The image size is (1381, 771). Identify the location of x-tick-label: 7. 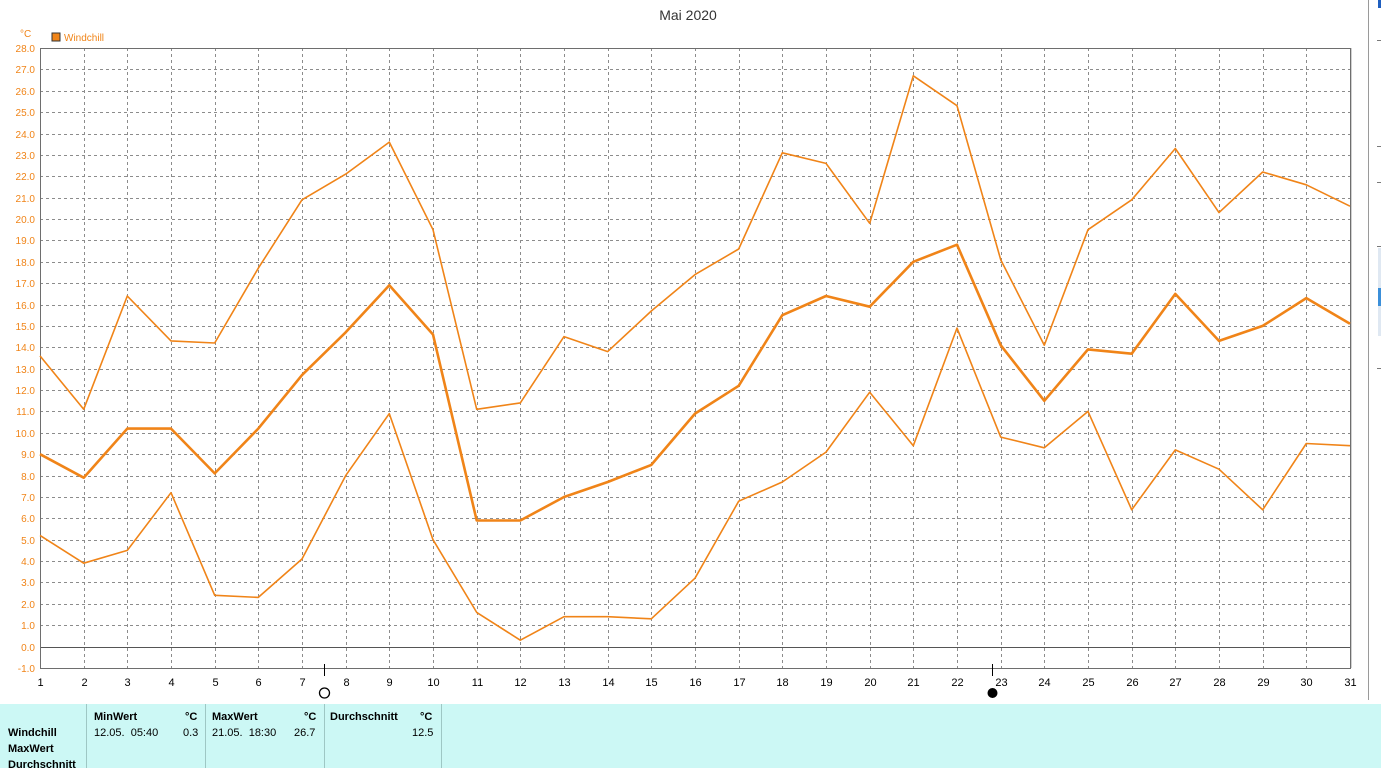
(302, 683).